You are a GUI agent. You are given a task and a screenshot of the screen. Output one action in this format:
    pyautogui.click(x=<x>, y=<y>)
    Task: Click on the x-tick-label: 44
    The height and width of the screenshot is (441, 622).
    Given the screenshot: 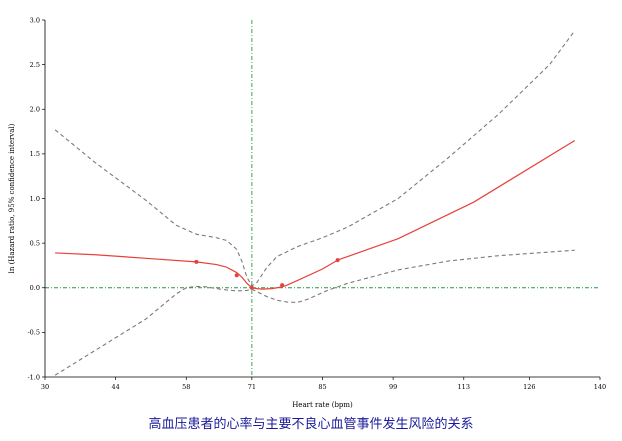 What is the action you would take?
    pyautogui.click(x=115, y=387)
    